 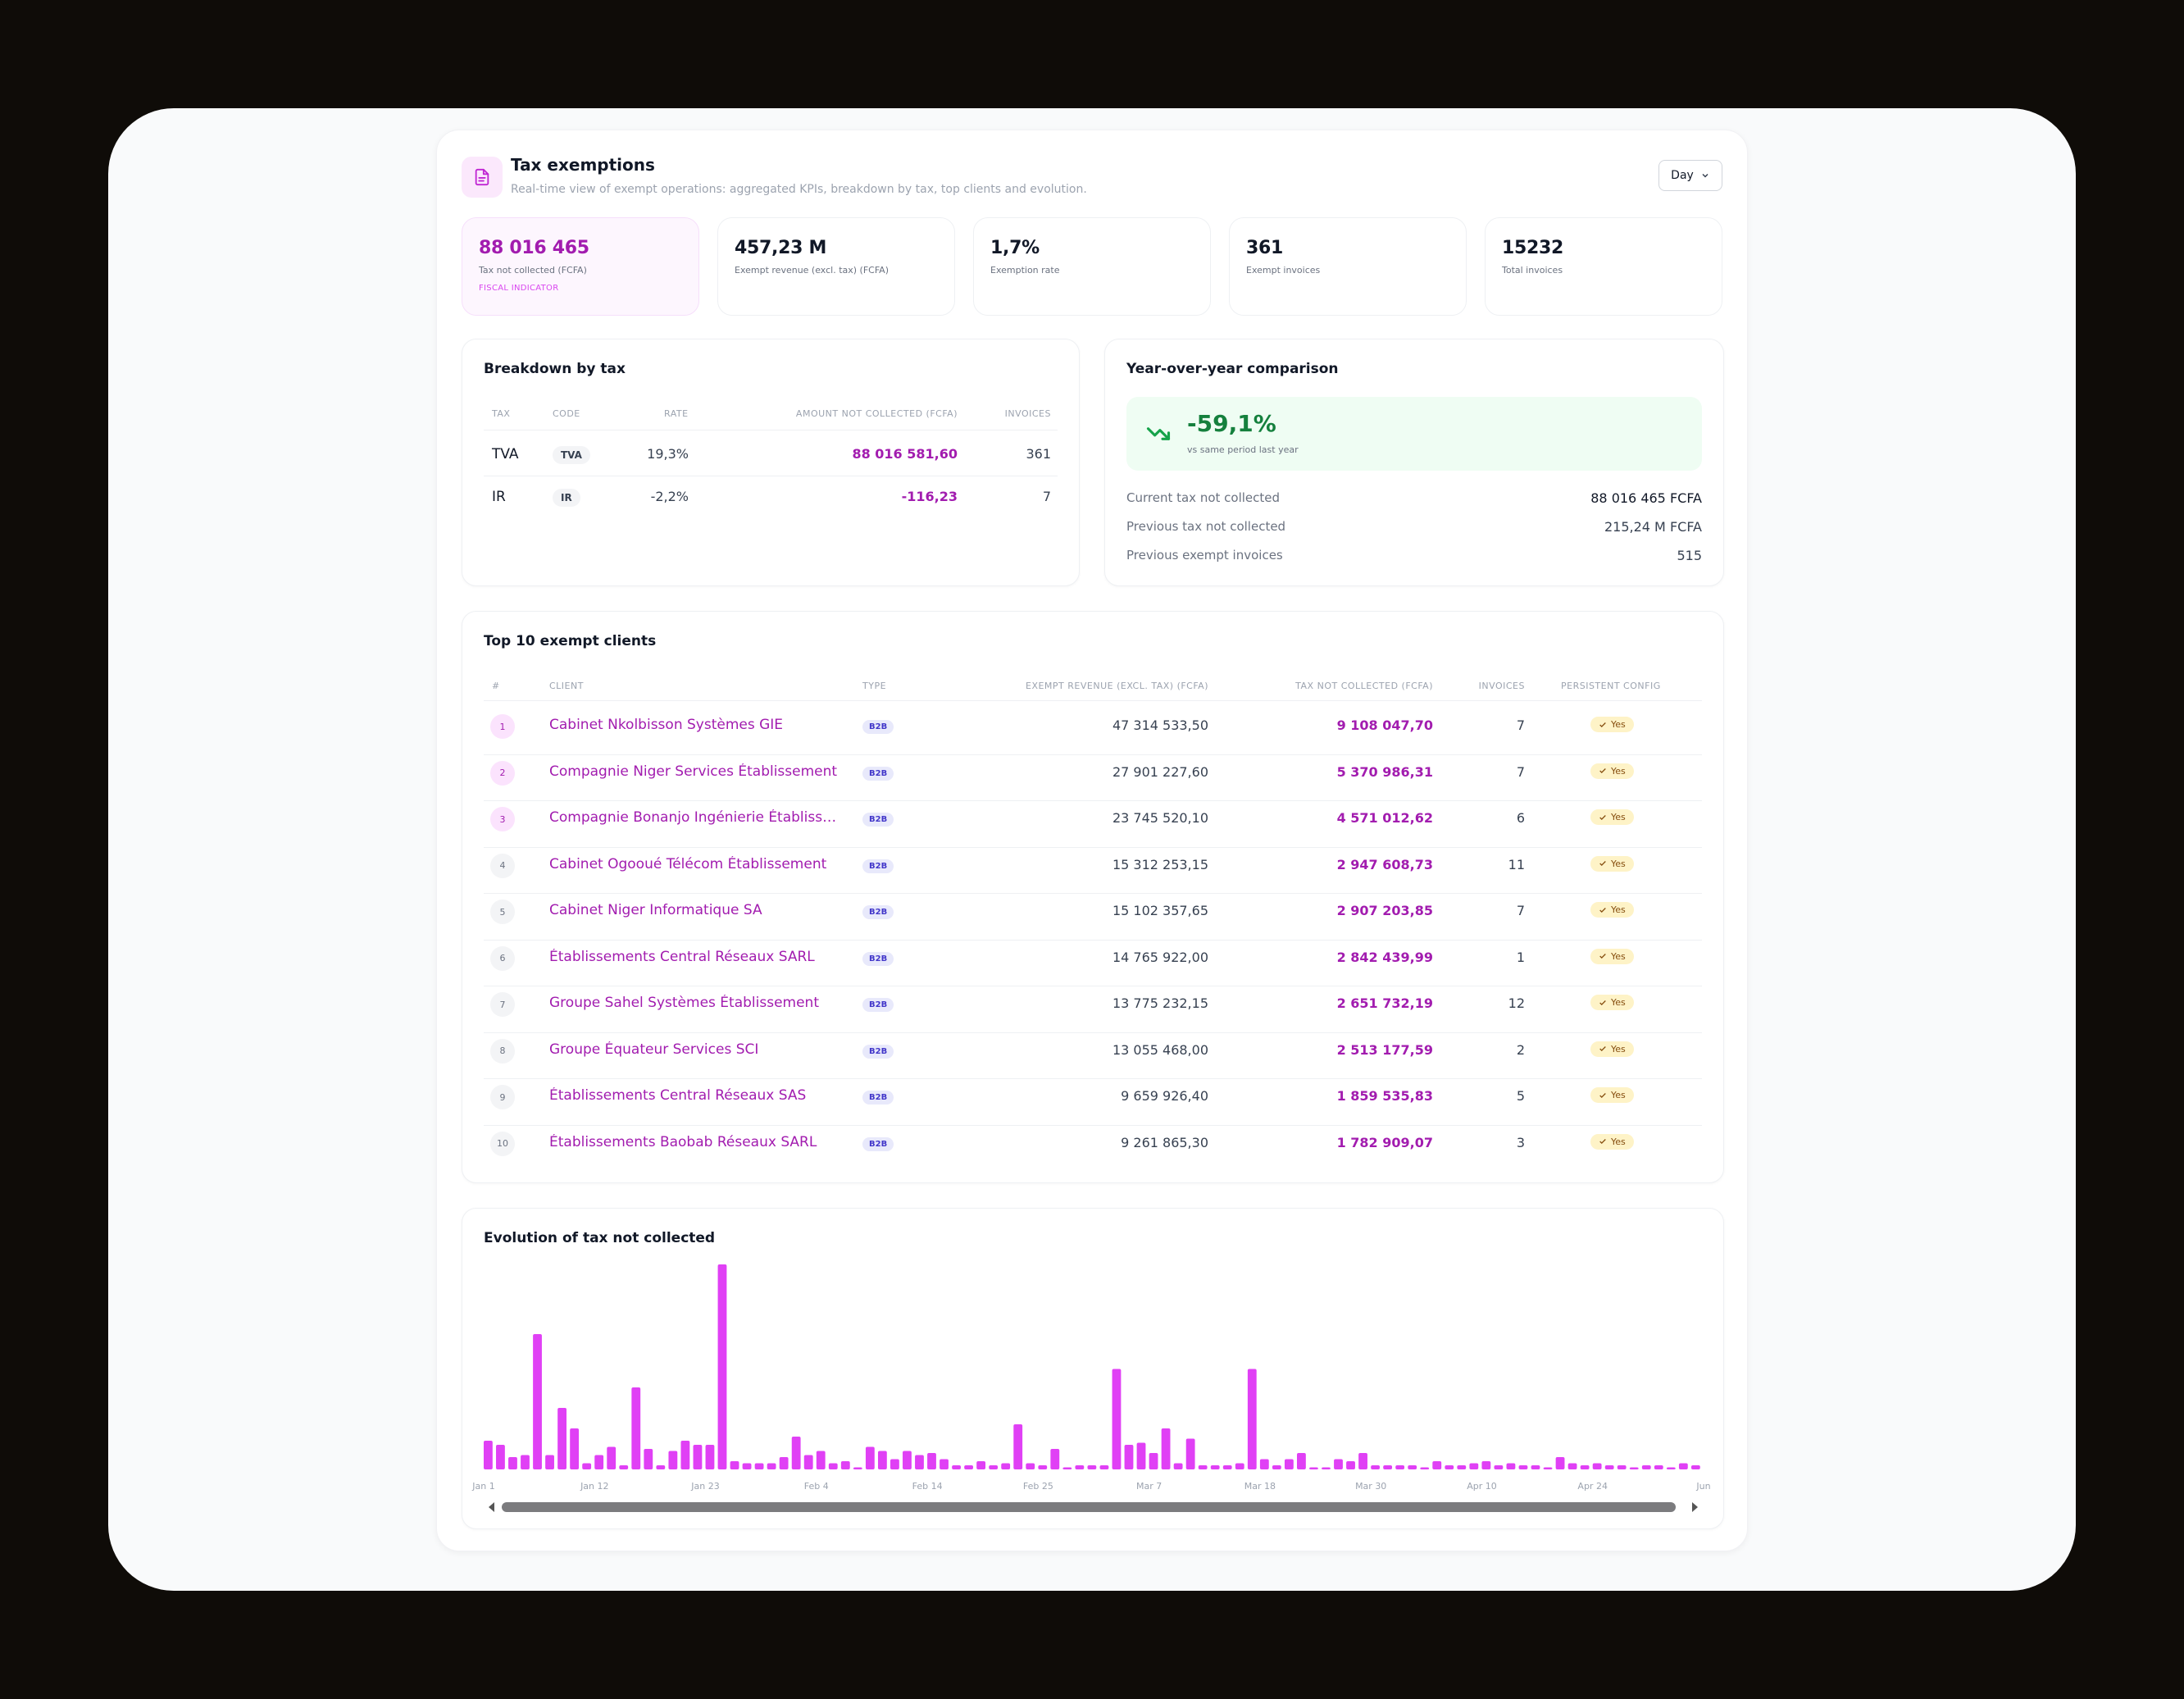 What do you see at coordinates (654, 1049) in the screenshot?
I see `client-name-link: Groupe Équateur Services SCI` at bounding box center [654, 1049].